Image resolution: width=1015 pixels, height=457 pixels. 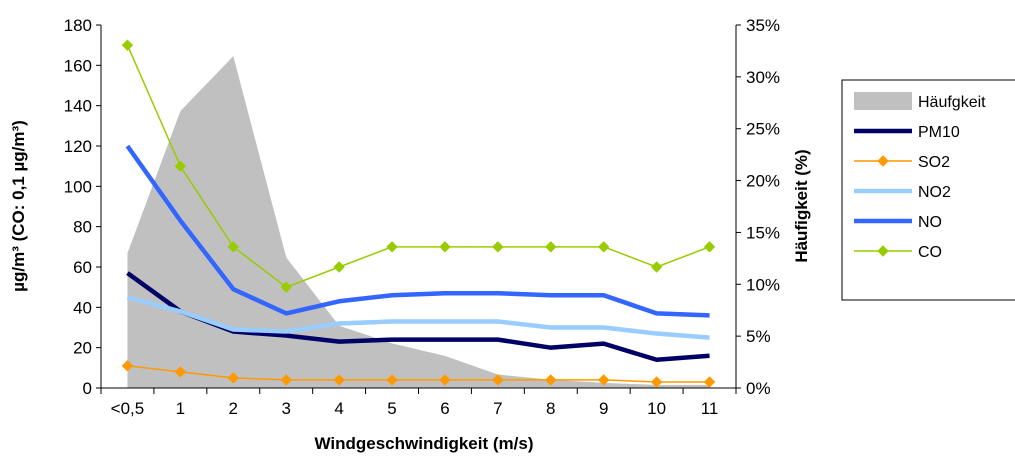 What do you see at coordinates (934, 162) in the screenshot?
I see `legend-label-so2: SO2` at bounding box center [934, 162].